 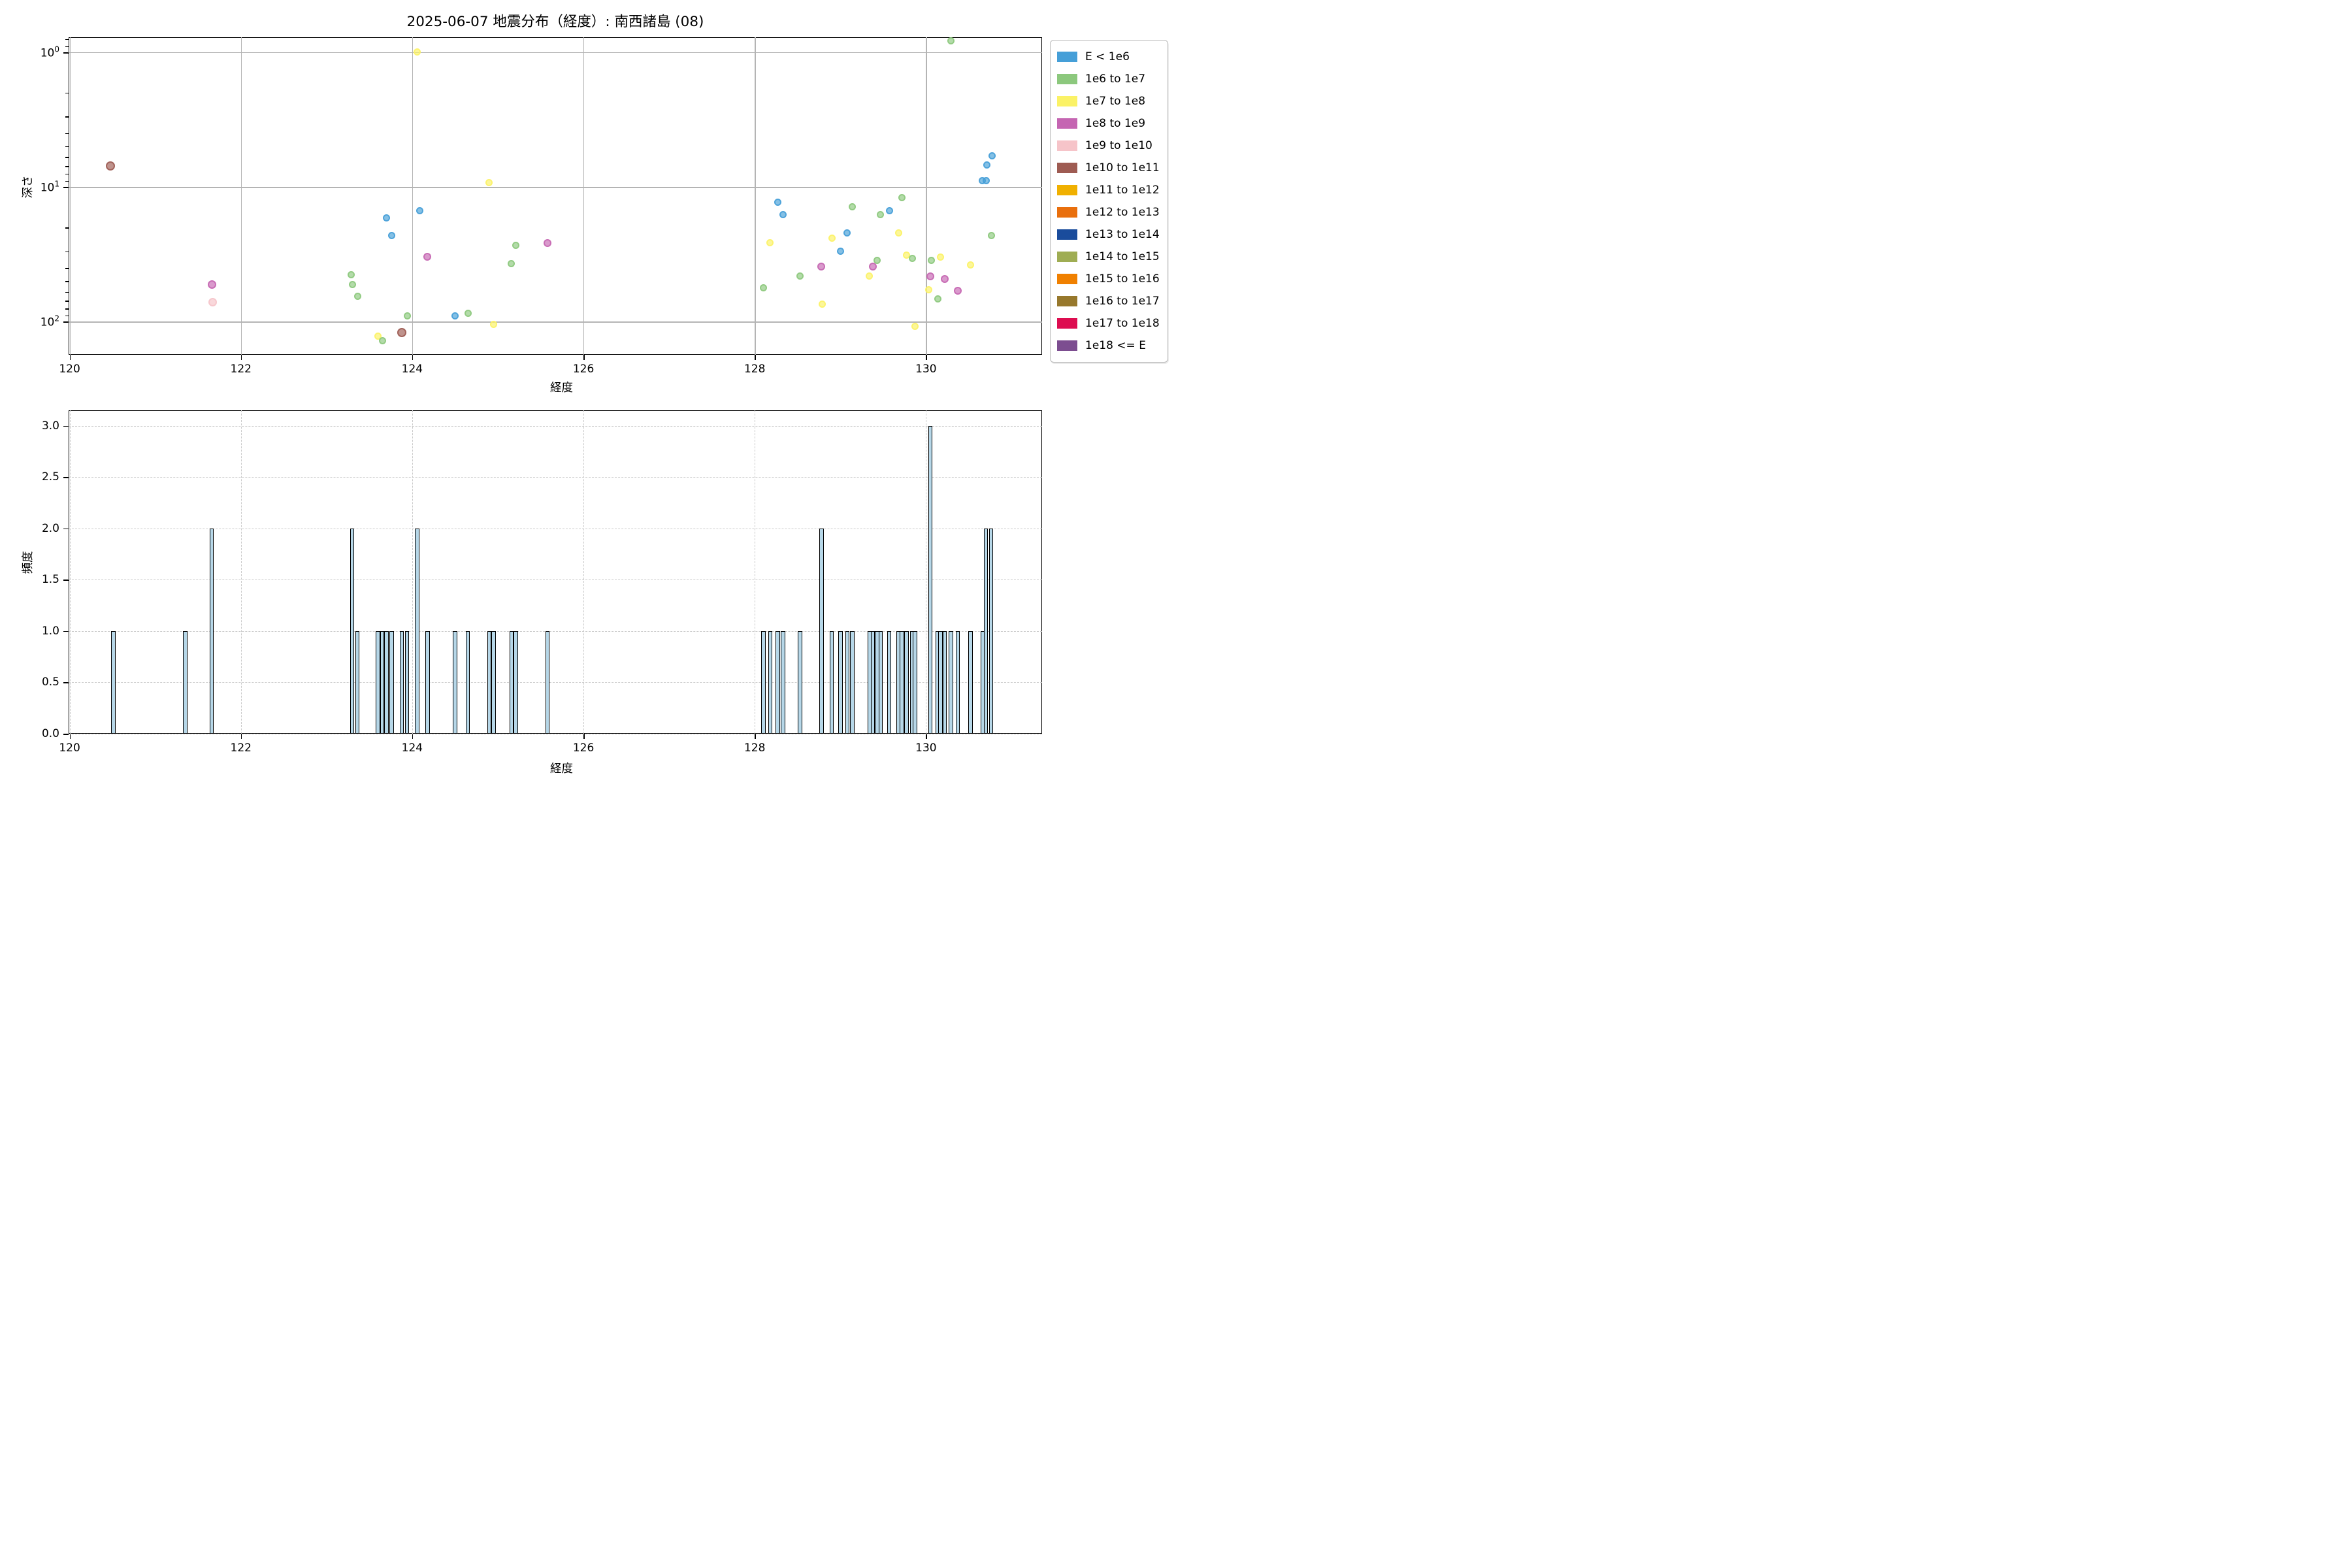 I want to click on hist-xtick-label: 122, so click(x=241, y=748).